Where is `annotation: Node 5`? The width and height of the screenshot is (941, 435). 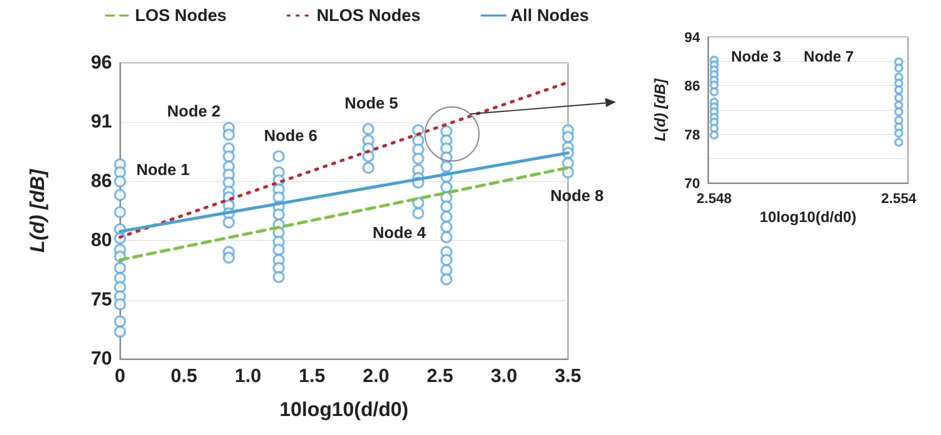
annotation: Node 5 is located at coordinates (371, 104).